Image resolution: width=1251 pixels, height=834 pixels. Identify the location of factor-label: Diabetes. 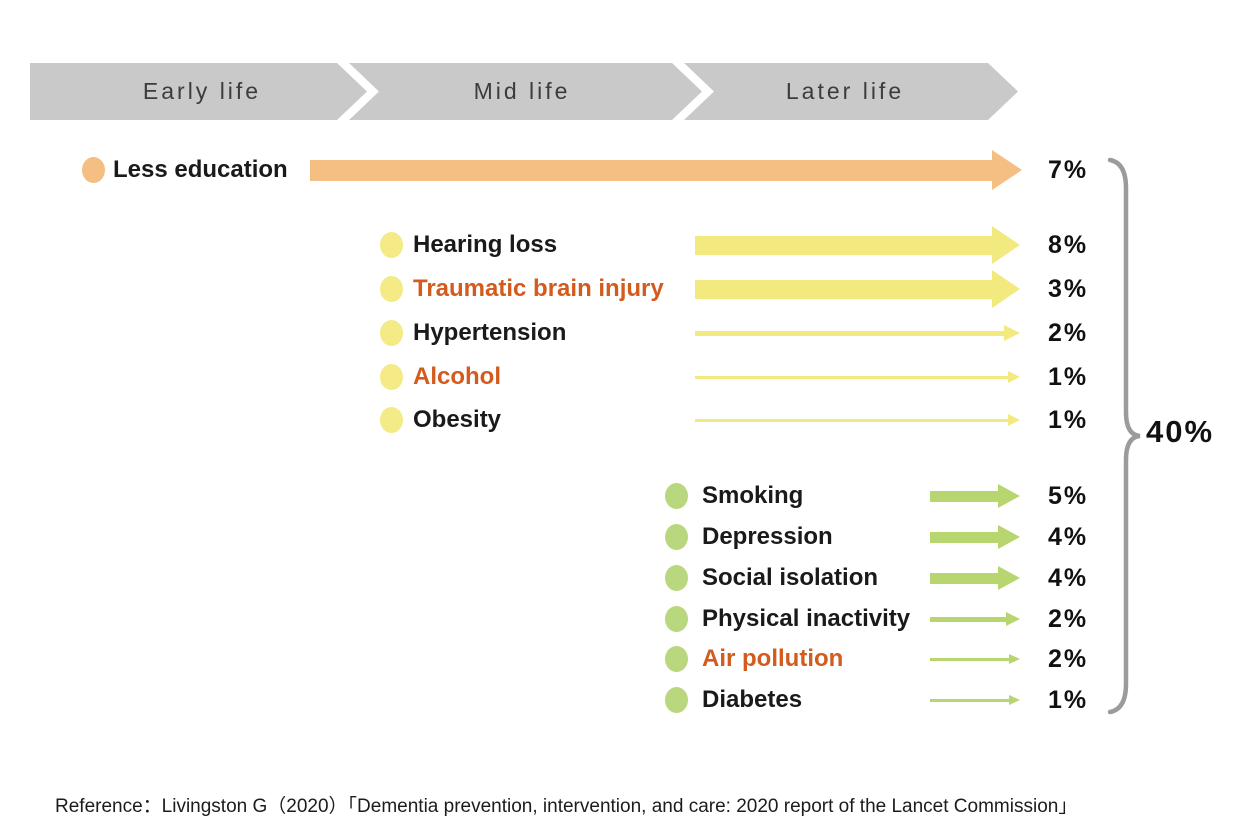
(752, 699).